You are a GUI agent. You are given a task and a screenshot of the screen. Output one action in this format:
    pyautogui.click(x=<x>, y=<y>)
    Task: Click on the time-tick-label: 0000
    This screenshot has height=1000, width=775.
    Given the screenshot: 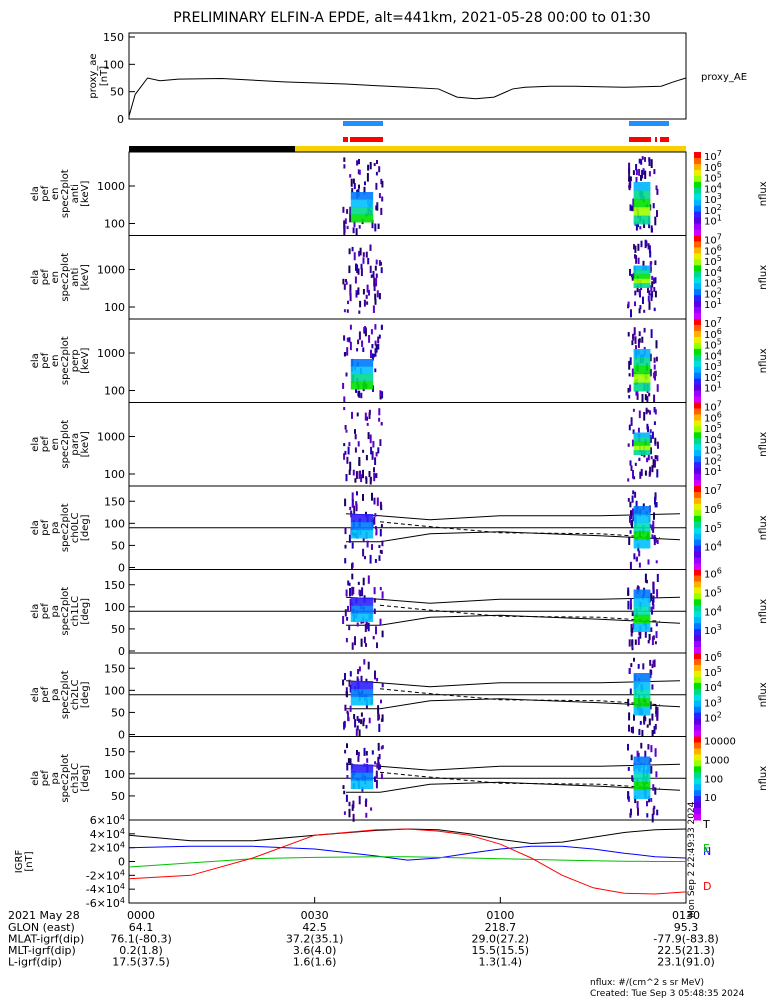 What is the action you would take?
    pyautogui.click(x=141, y=915)
    